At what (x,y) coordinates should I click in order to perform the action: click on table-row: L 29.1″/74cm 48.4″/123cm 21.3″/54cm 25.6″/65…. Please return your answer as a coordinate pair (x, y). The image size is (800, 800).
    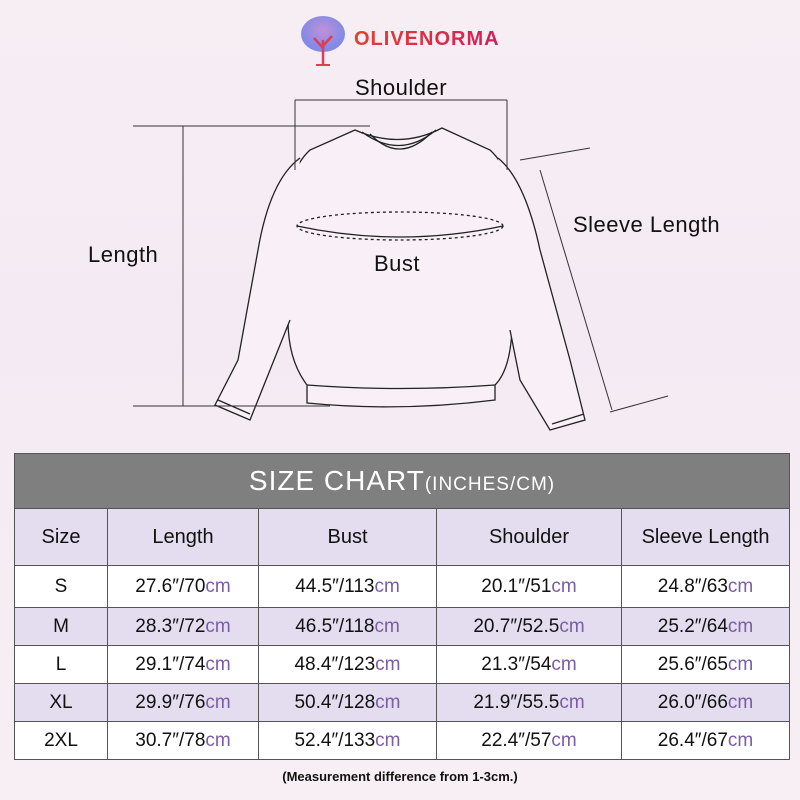
    Looking at the image, I should click on (402, 664).